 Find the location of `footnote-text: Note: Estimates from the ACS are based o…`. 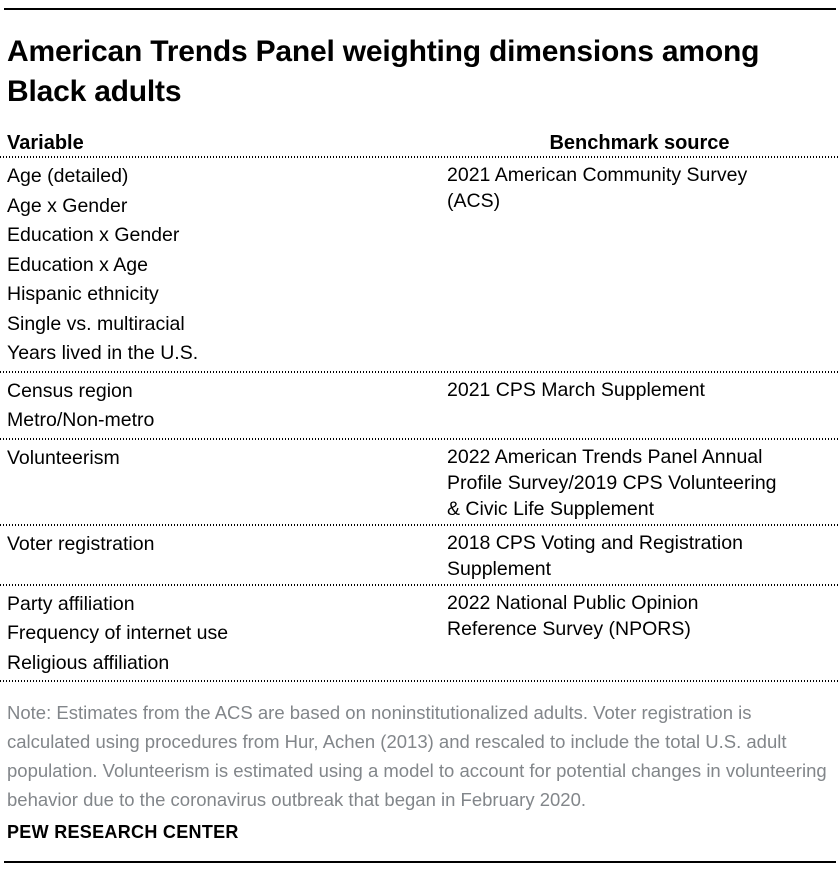

footnote-text: Note: Estimates from the ACS are based o… is located at coordinates (417, 756).